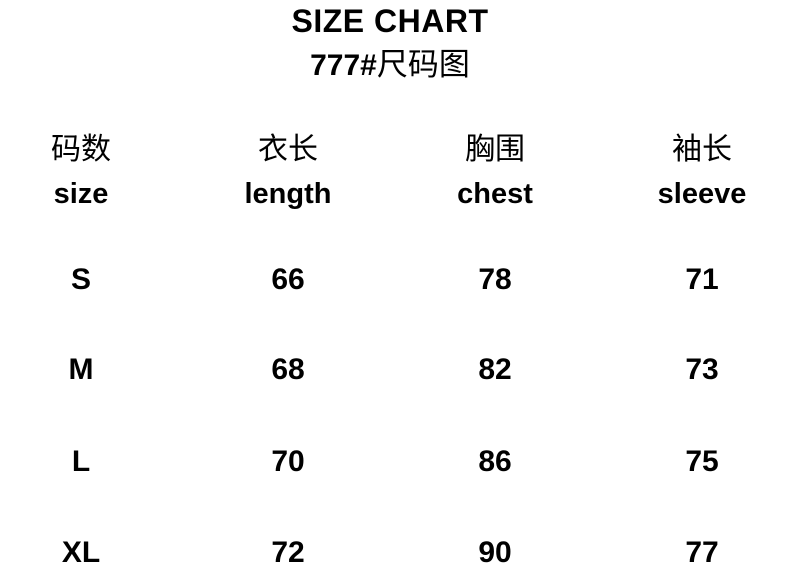  Describe the element at coordinates (81, 149) in the screenshot. I see `header-size-zh: 码数` at that location.